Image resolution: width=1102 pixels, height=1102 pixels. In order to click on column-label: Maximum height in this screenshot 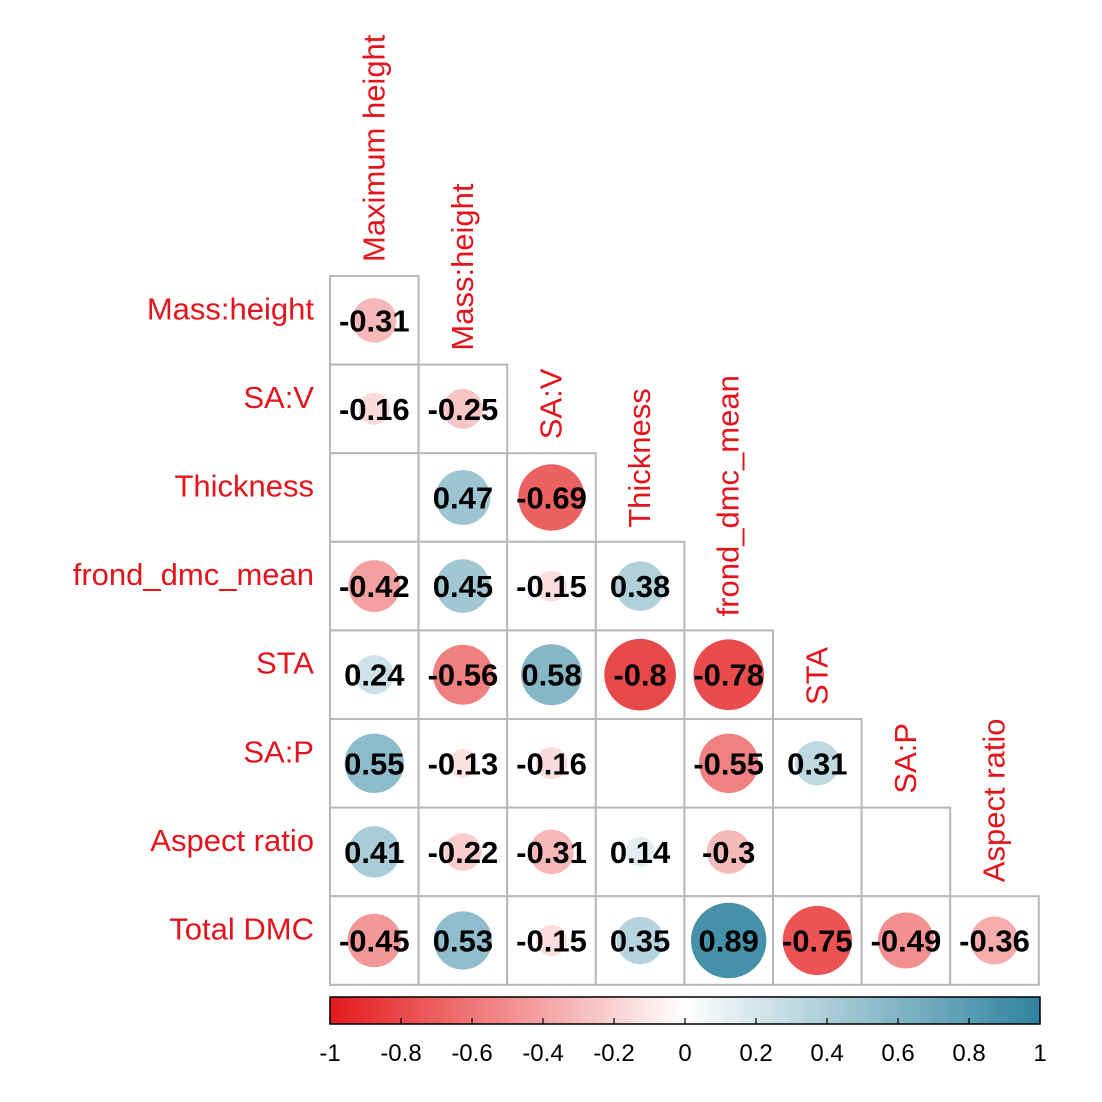, I will do `click(373, 148)`.